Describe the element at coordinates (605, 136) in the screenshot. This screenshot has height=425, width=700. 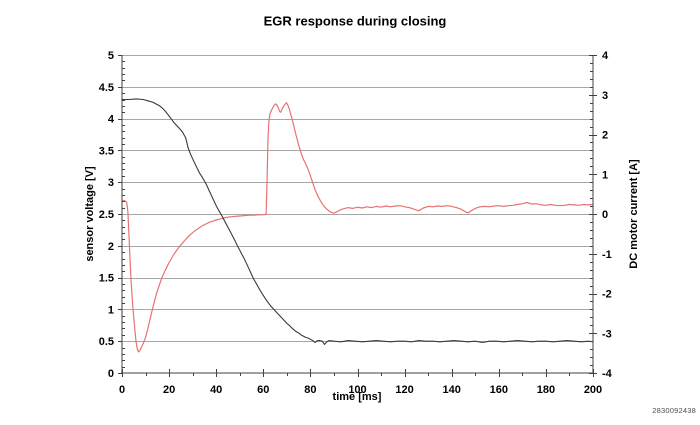
I see `y-right-tick-label: 2` at that location.